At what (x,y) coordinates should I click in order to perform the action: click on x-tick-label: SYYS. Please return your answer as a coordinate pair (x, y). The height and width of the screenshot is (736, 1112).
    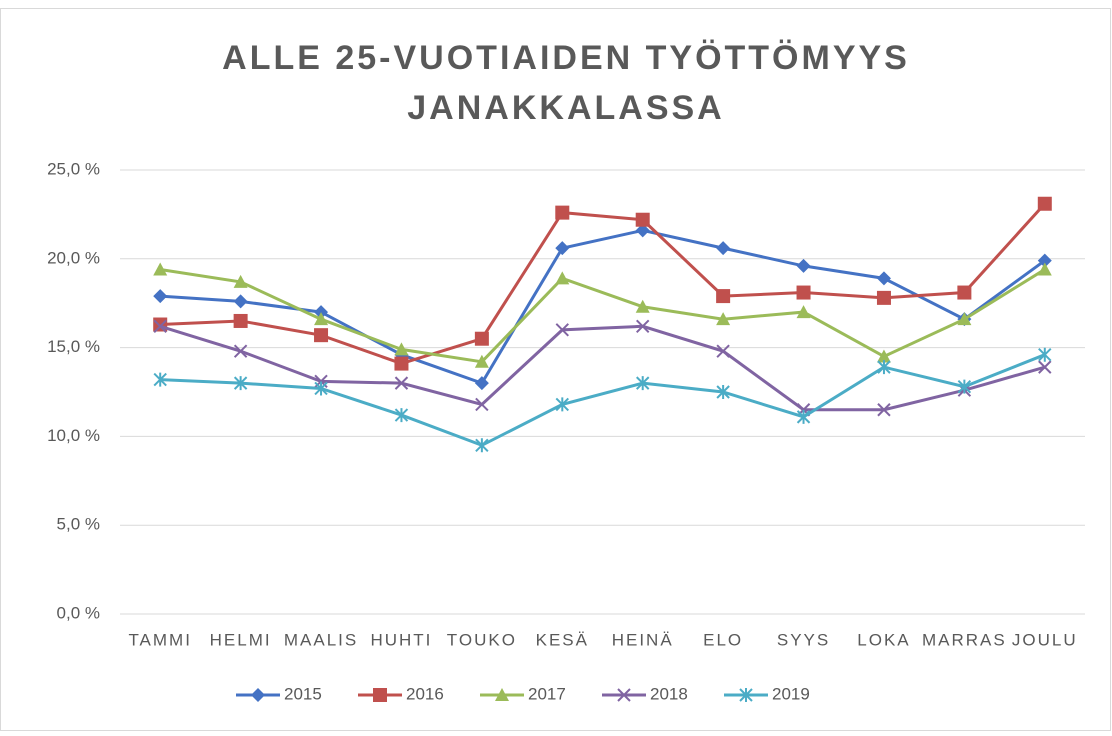
    Looking at the image, I should click on (803, 639).